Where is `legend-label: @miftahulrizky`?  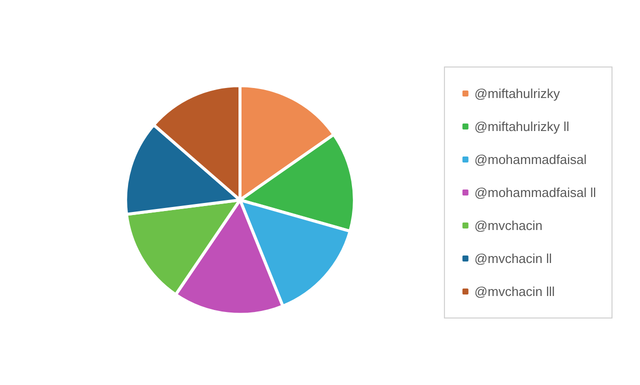 legend-label: @miftahulrizky is located at coordinates (517, 93).